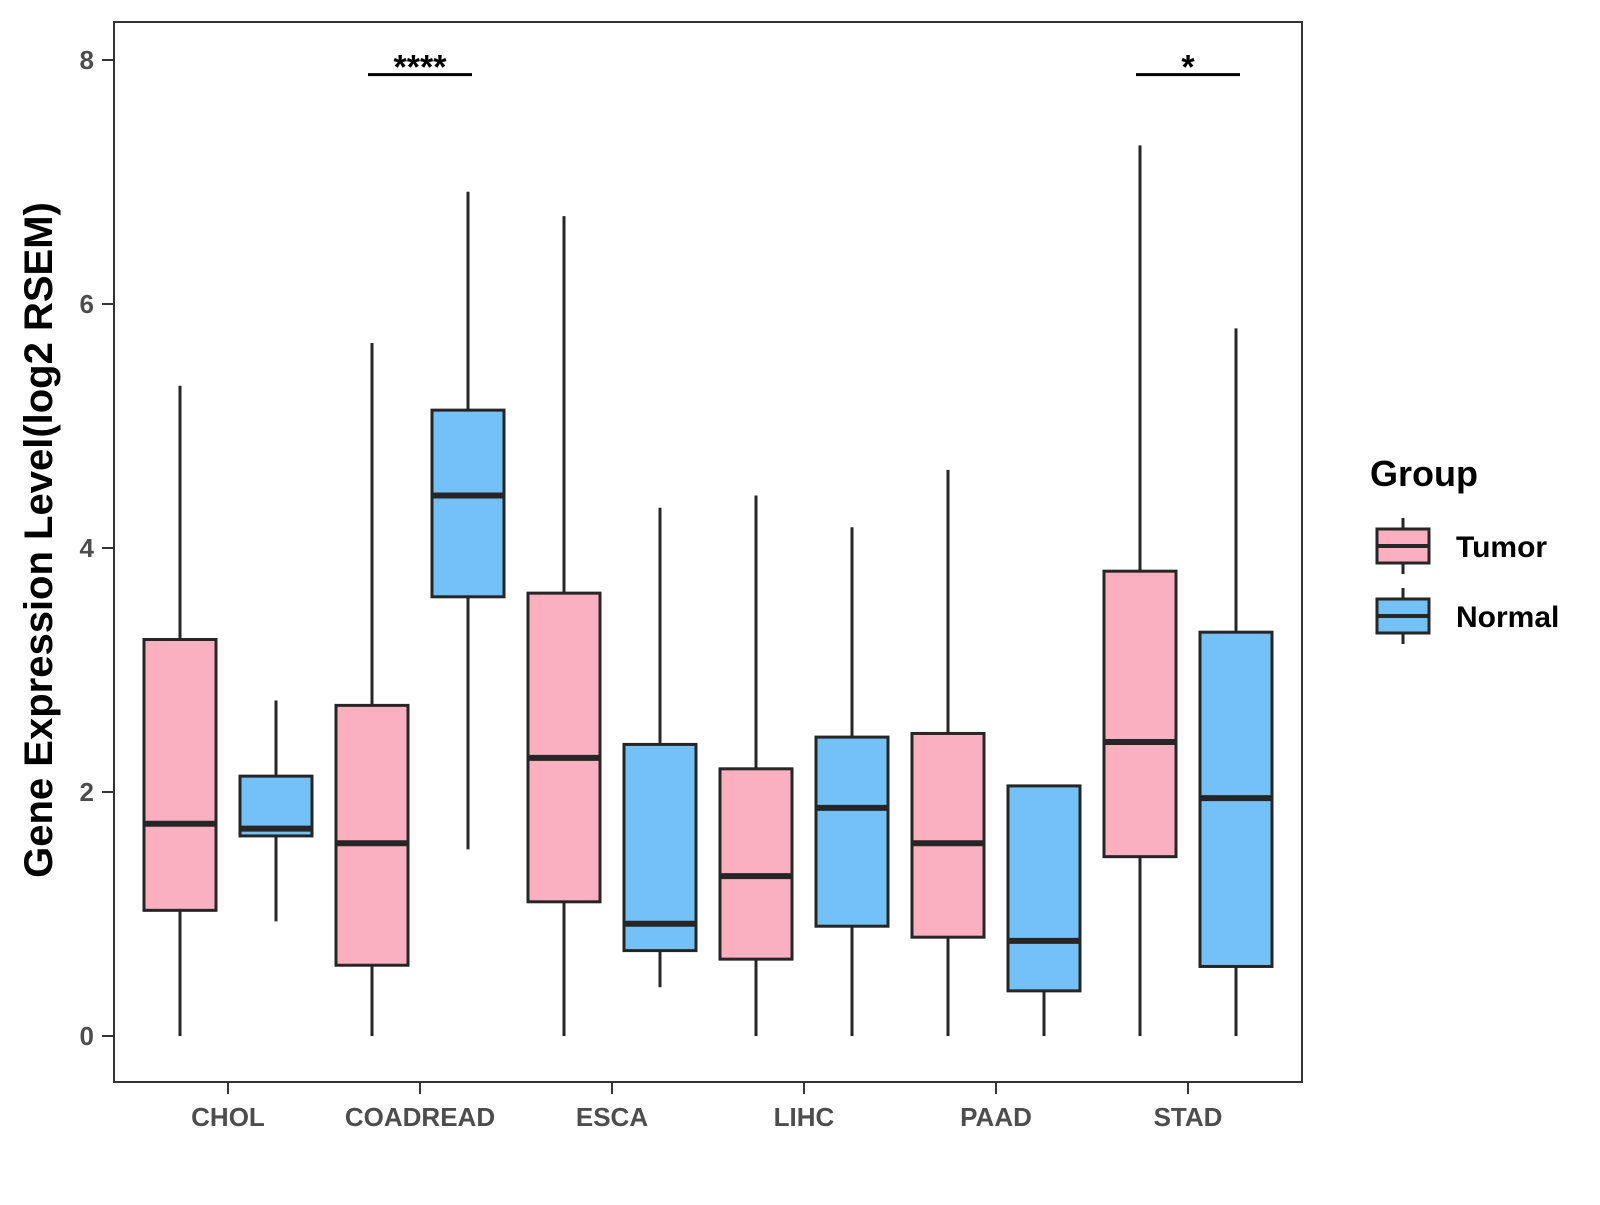 The height and width of the screenshot is (1205, 1600). Describe the element at coordinates (804, 68) in the screenshot. I see `significance-annotations: **** *` at that location.